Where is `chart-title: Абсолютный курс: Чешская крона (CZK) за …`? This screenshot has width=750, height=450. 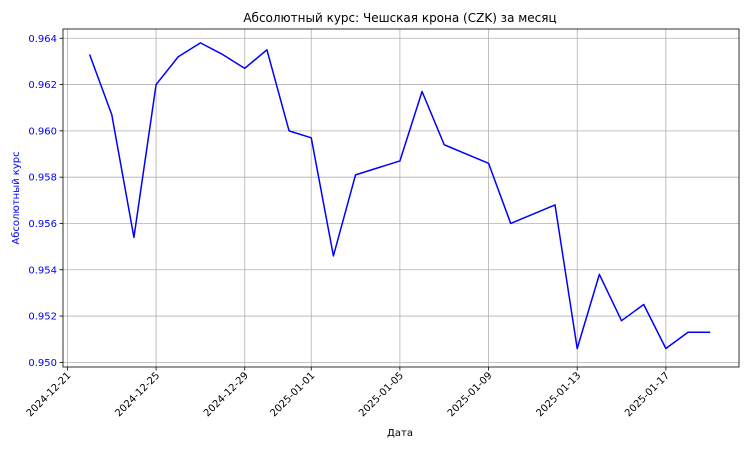 chart-title: Абсолютный курс: Чешская крона (CZK) за … is located at coordinates (399, 18).